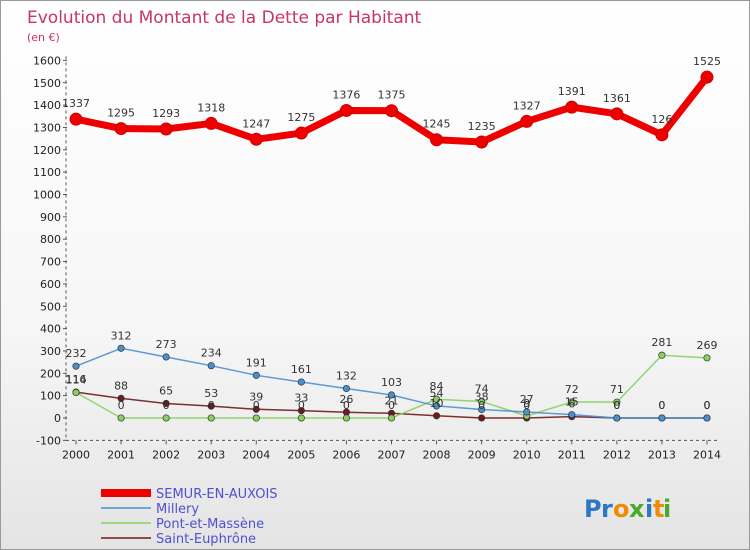 This screenshot has width=750, height=550. I want to click on data-label: 84, so click(437, 386).